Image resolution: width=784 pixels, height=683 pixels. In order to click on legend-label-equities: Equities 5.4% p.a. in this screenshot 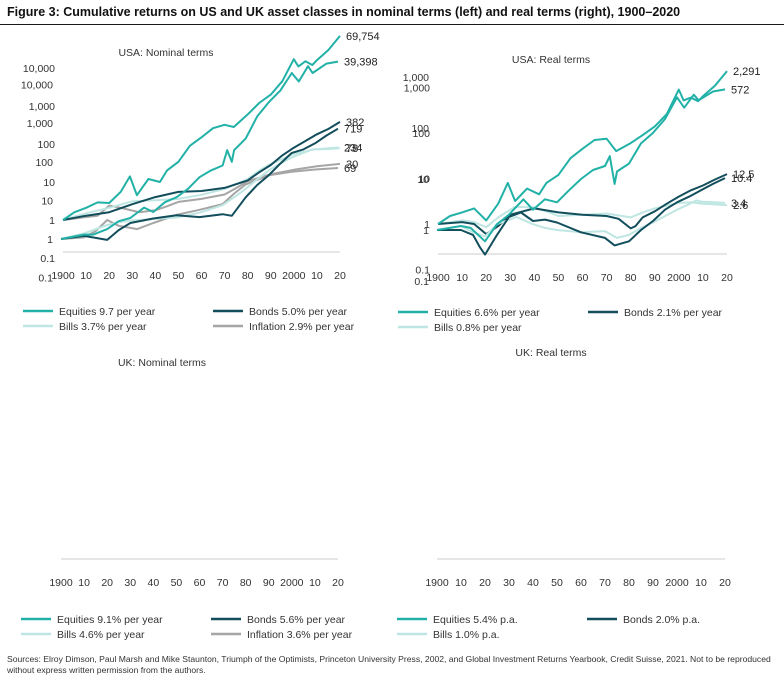, I will do `click(475, 620)`.